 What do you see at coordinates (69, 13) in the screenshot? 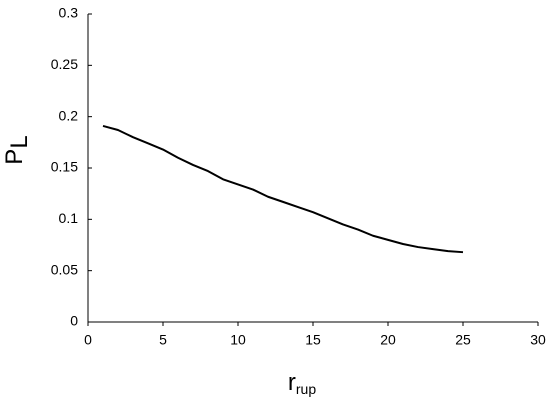
I see `y-tick-label: 0.3` at bounding box center [69, 13].